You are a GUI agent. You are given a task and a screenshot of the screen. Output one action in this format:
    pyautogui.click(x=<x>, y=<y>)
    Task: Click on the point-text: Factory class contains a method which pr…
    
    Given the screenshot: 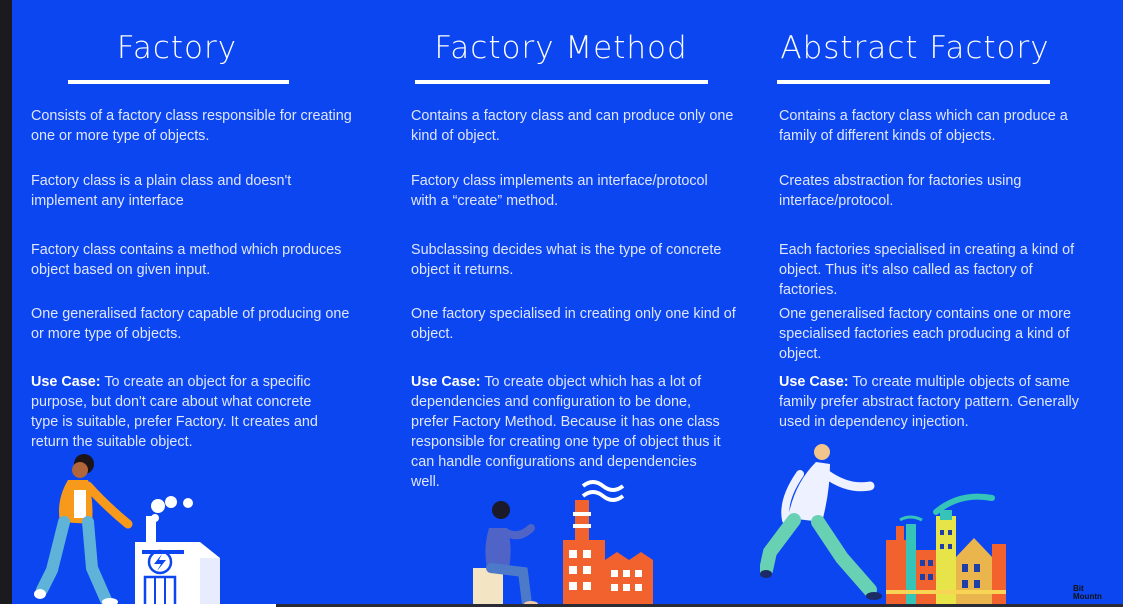 What is the action you would take?
    pyautogui.click(x=186, y=260)
    